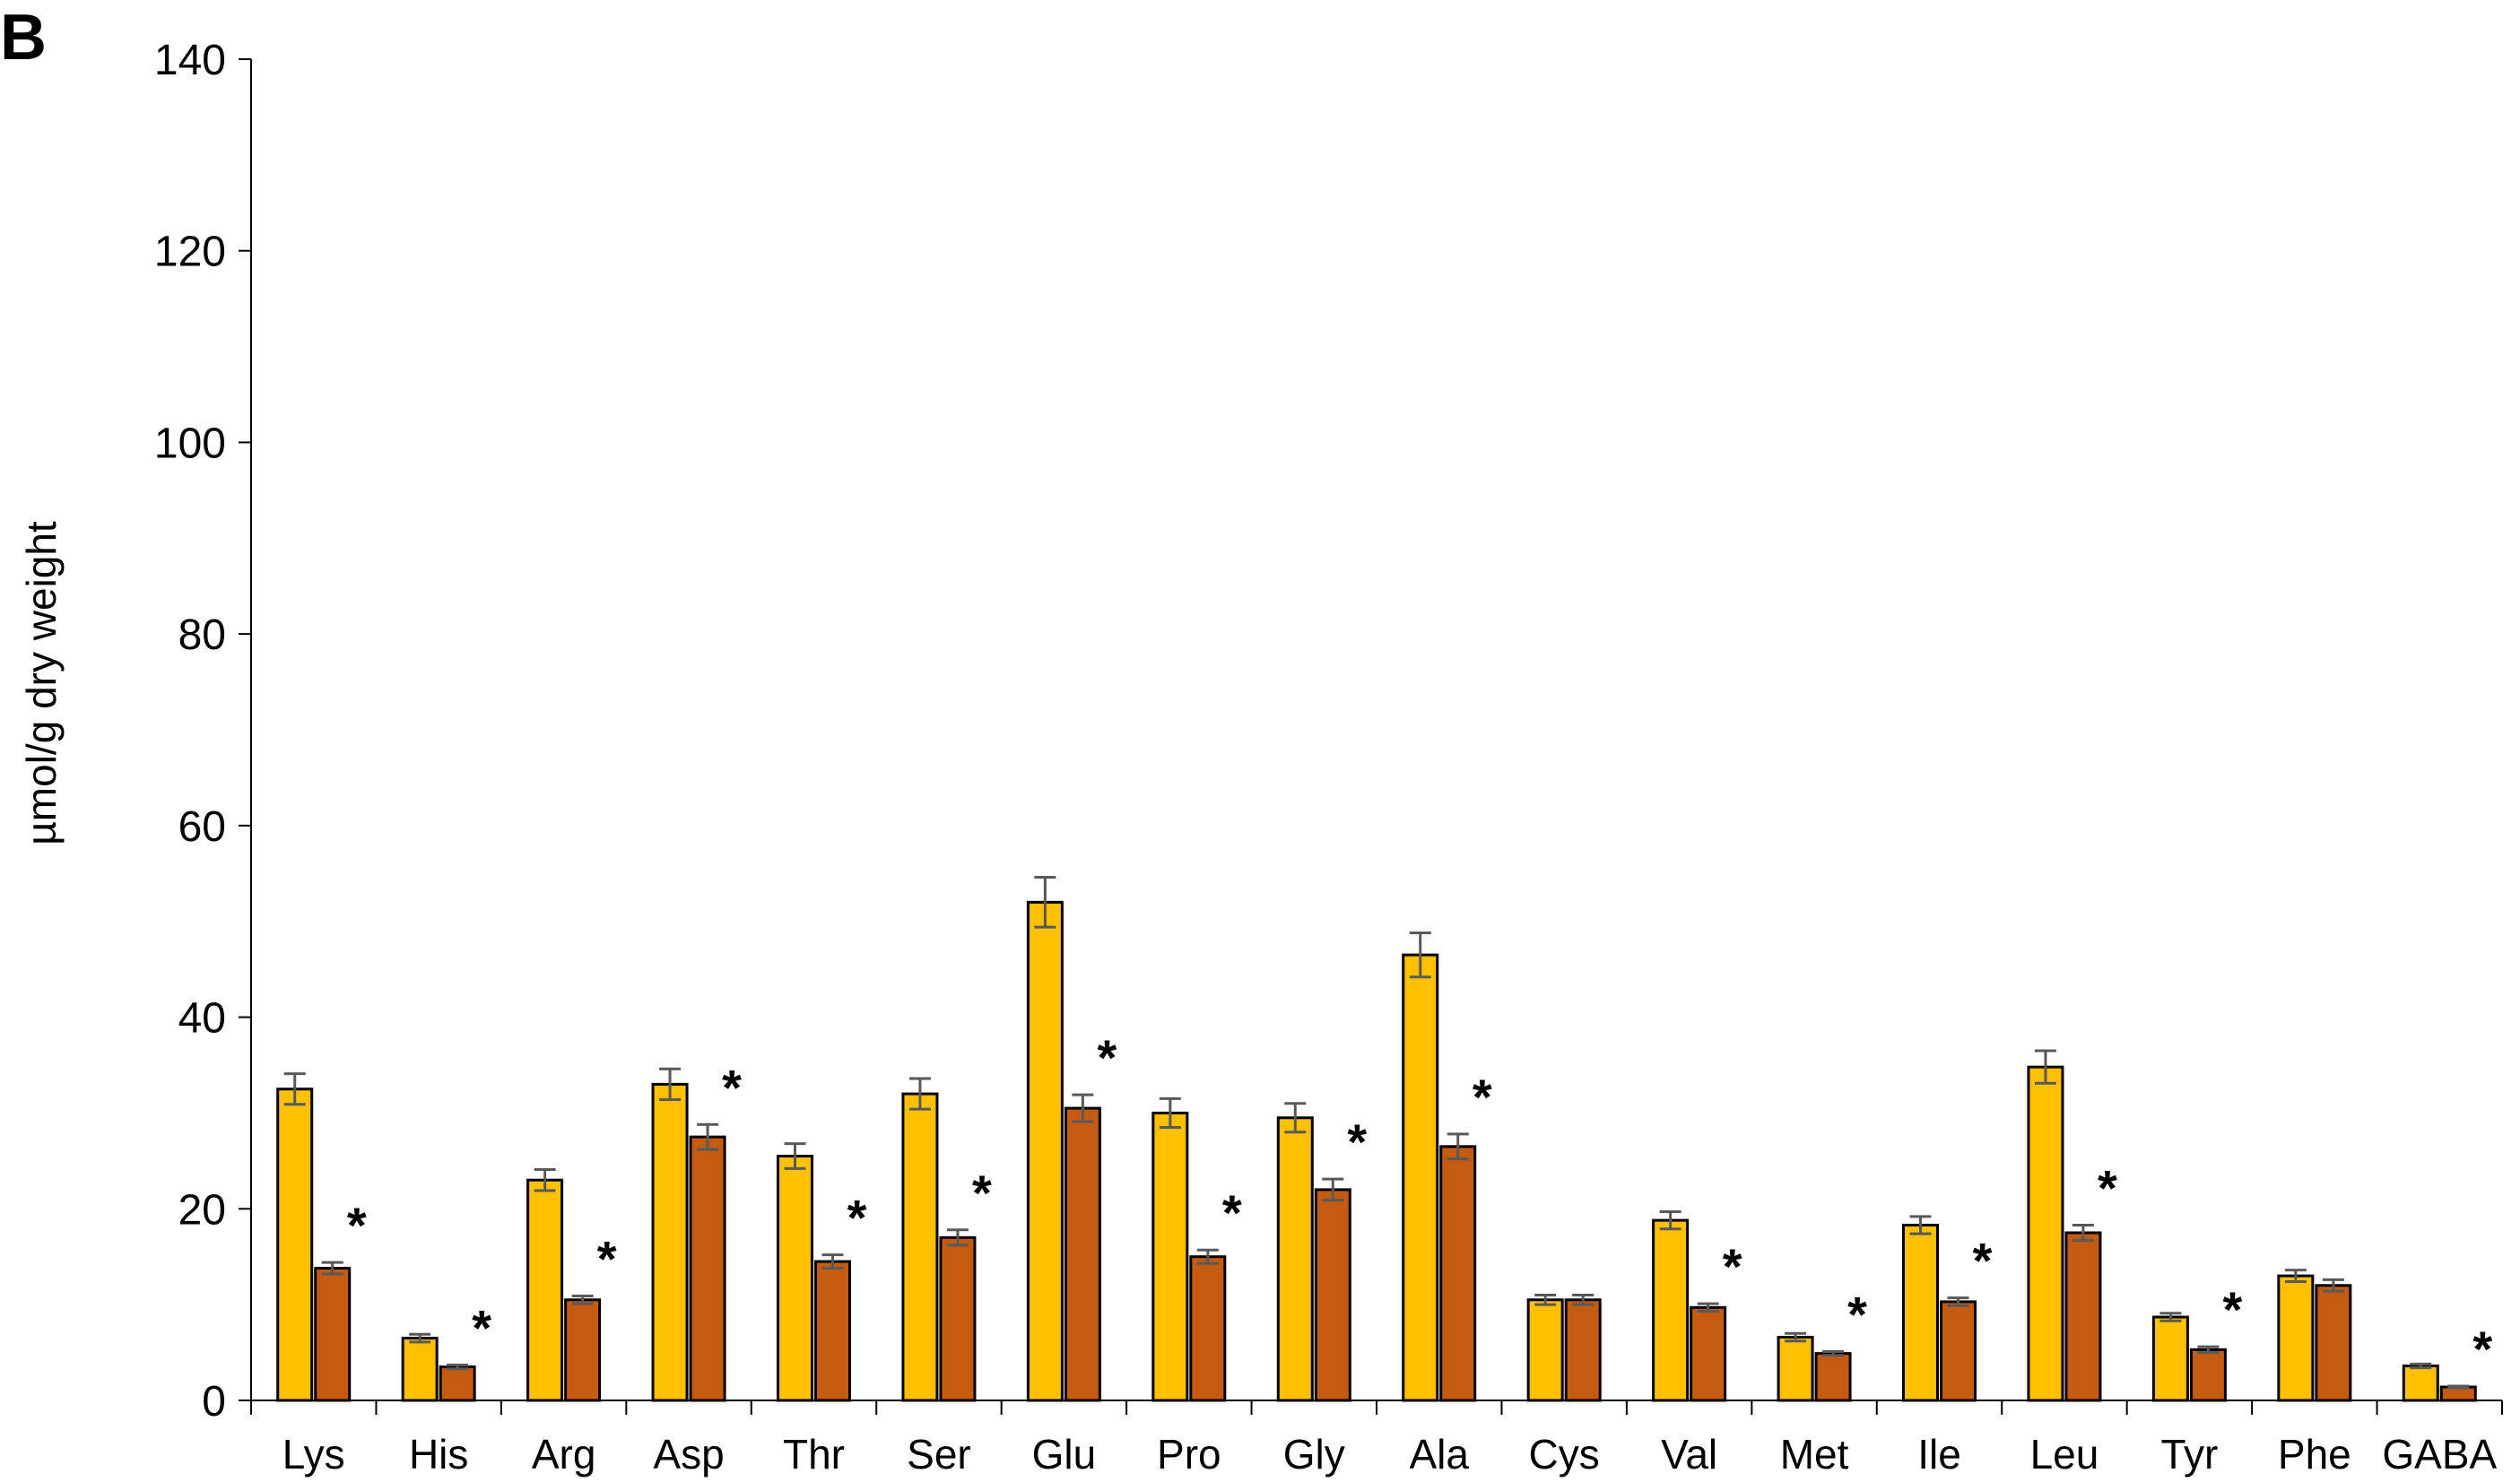  I want to click on x-tick-label: Leu, so click(2064, 1454).